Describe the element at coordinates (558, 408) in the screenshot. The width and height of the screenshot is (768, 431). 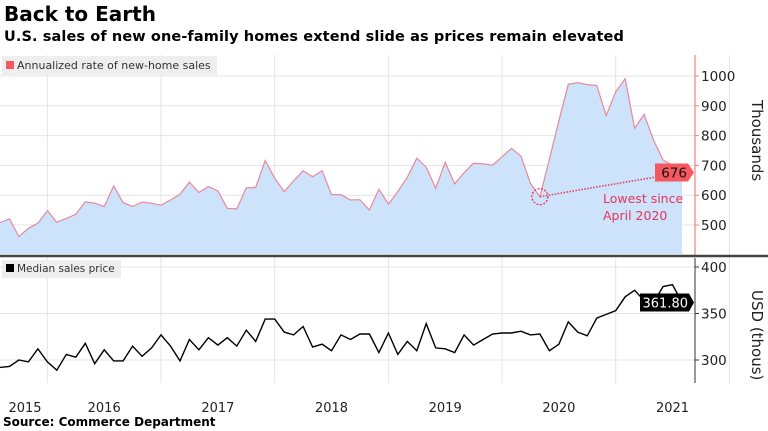
I see `x-tick-label: 2020` at that location.